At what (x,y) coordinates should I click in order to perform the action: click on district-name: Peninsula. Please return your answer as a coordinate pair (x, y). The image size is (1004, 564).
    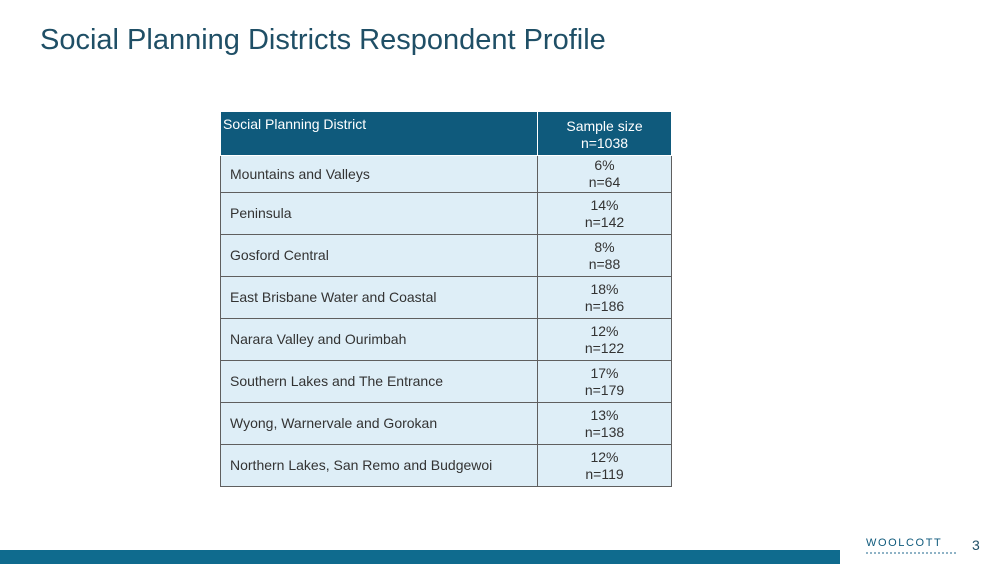
    Looking at the image, I should click on (379, 213).